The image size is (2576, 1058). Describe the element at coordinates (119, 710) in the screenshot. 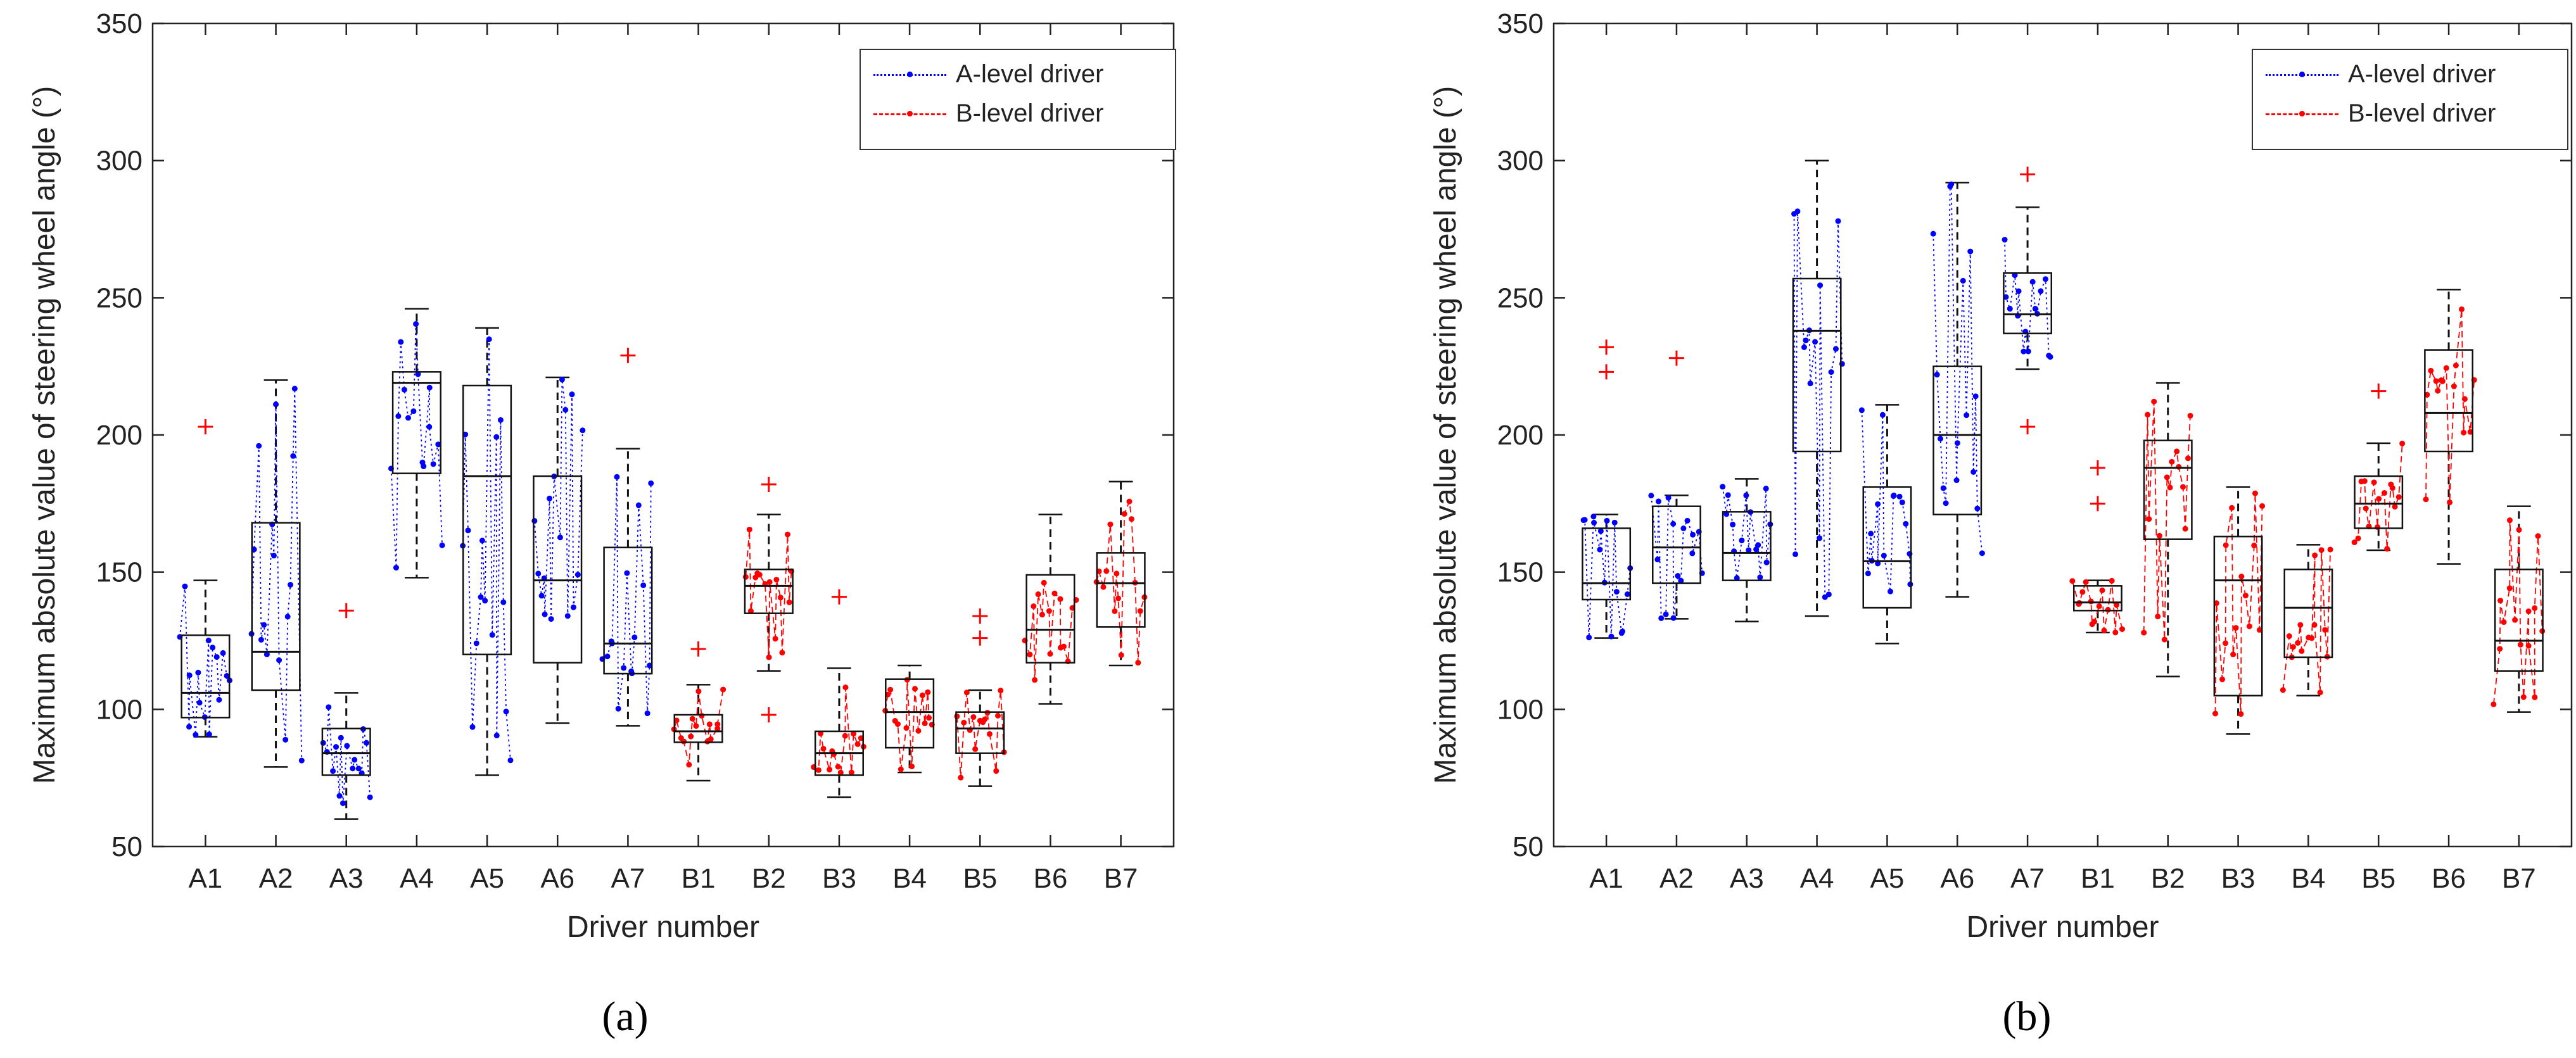

I see `y-tick-label: 100` at that location.